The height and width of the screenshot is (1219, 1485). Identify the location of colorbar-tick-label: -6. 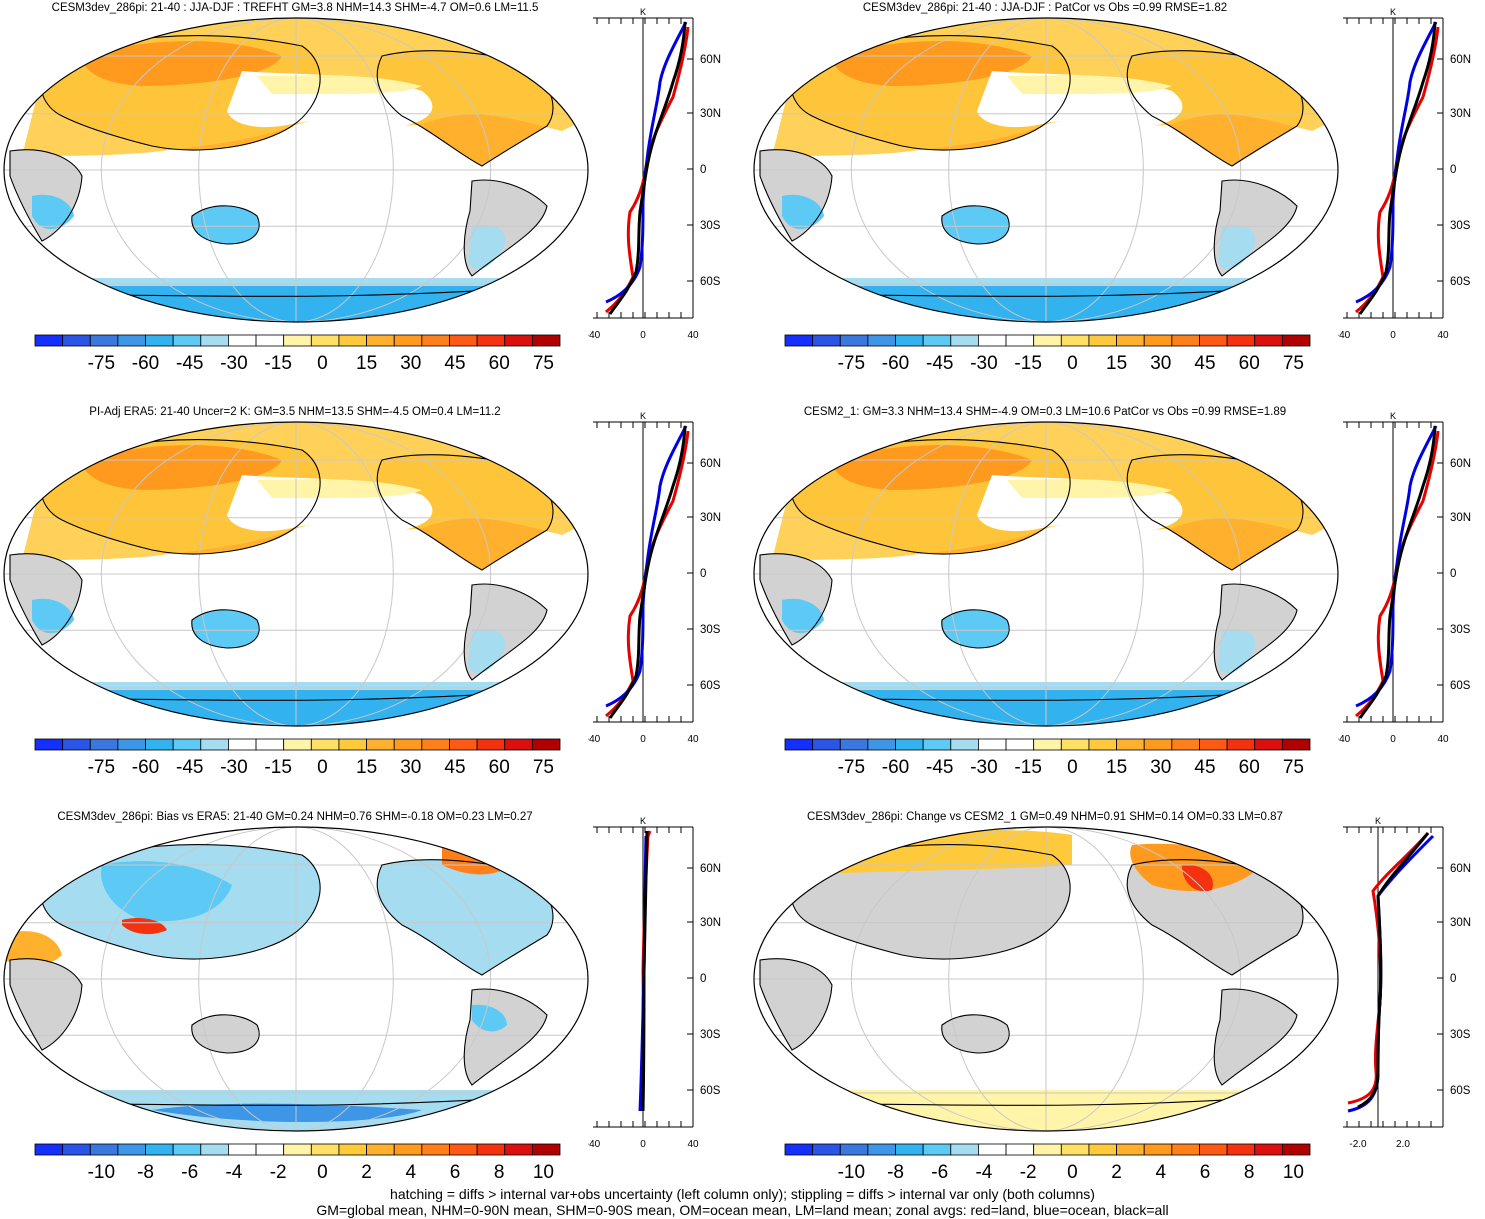
(940, 1172).